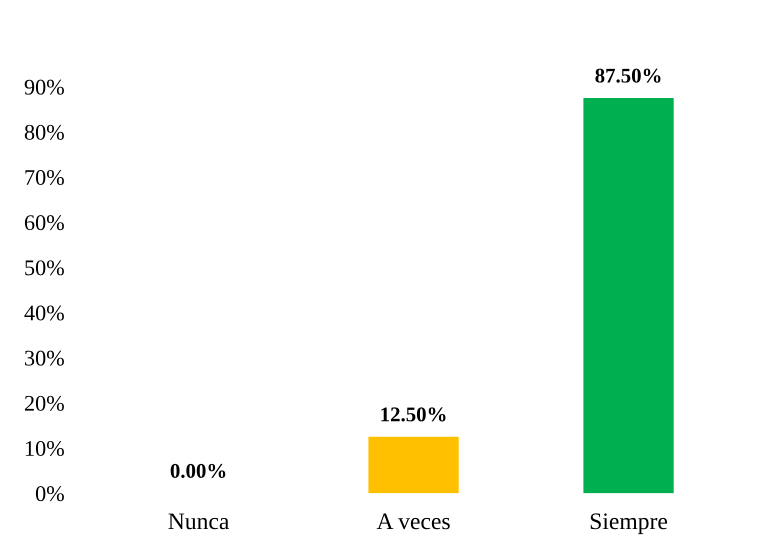 This screenshot has width=773, height=542. I want to click on y-tick-label: 80%, so click(44, 132).